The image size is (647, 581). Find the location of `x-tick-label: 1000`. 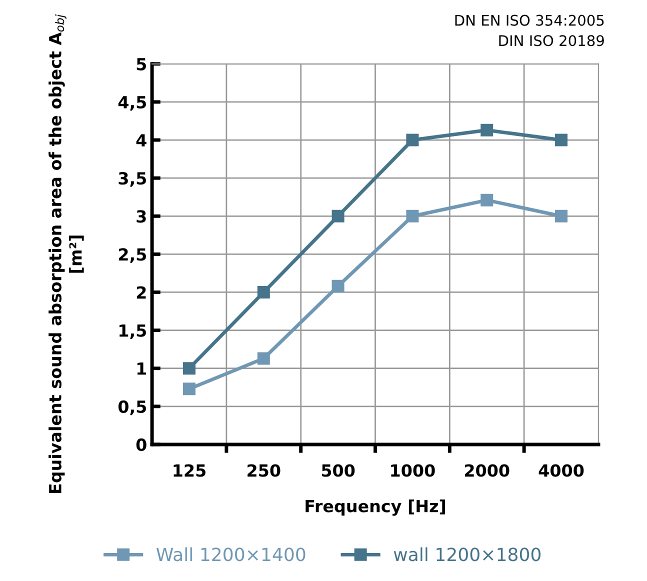

x-tick-label: 1000 is located at coordinates (413, 470).